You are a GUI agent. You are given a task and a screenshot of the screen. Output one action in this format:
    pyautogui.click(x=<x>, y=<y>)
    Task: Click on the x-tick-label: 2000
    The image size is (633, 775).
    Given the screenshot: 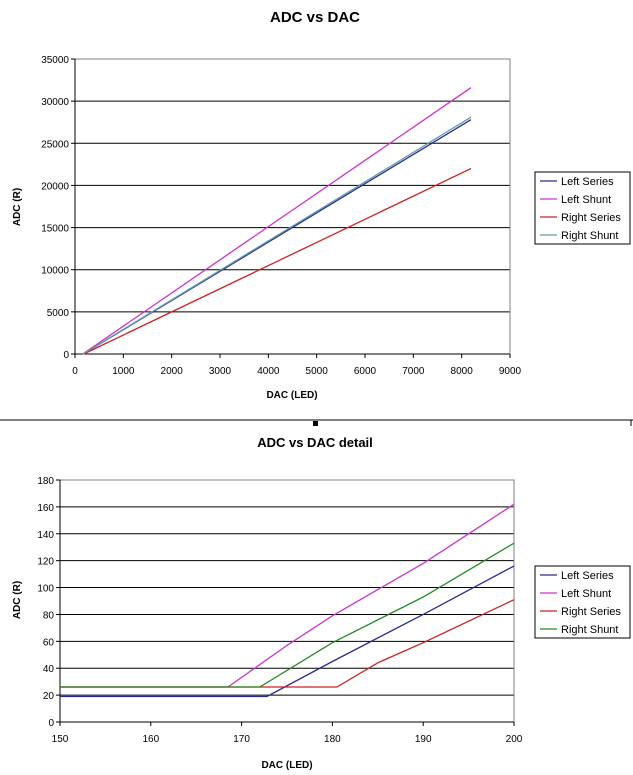 What is the action you would take?
    pyautogui.click(x=172, y=371)
    